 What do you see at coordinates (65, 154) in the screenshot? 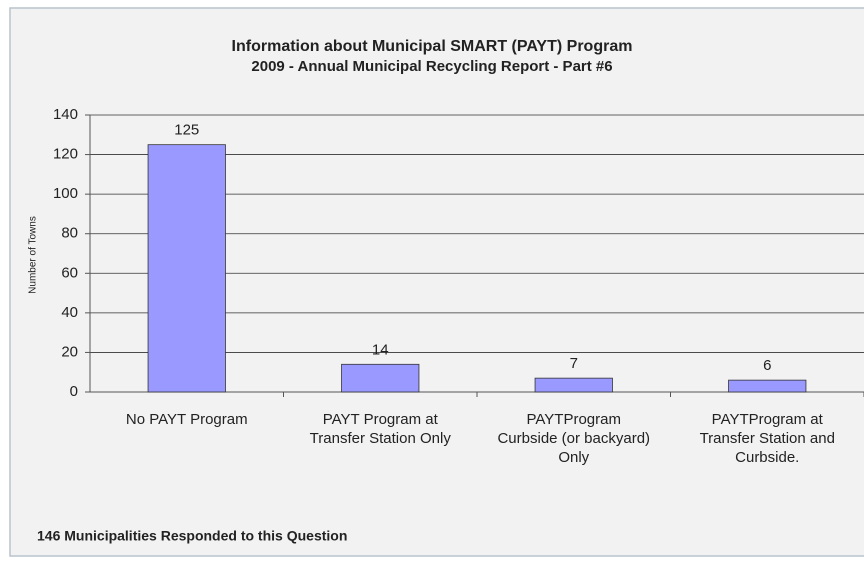
I see `y-tick-label: 120` at bounding box center [65, 154].